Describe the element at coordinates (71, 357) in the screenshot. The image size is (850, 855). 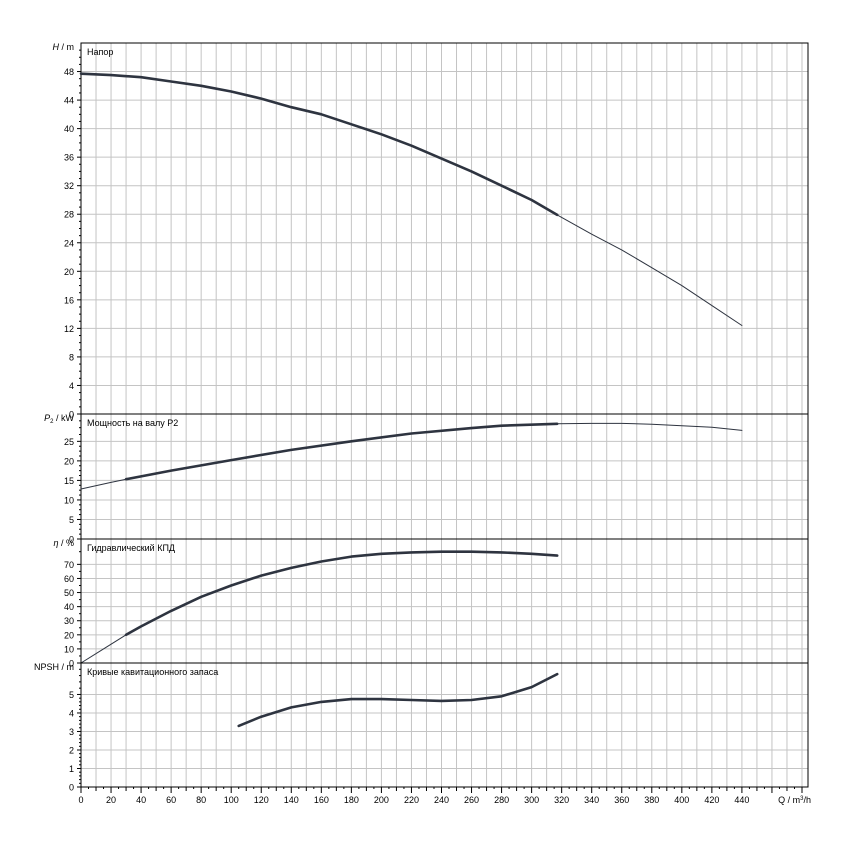
I see `y-tick-label: 8` at that location.